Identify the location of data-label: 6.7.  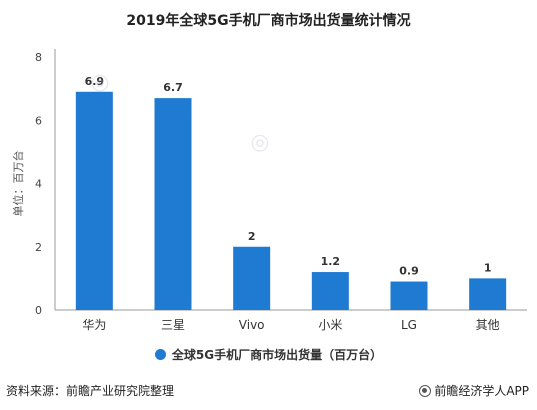
(173, 87).